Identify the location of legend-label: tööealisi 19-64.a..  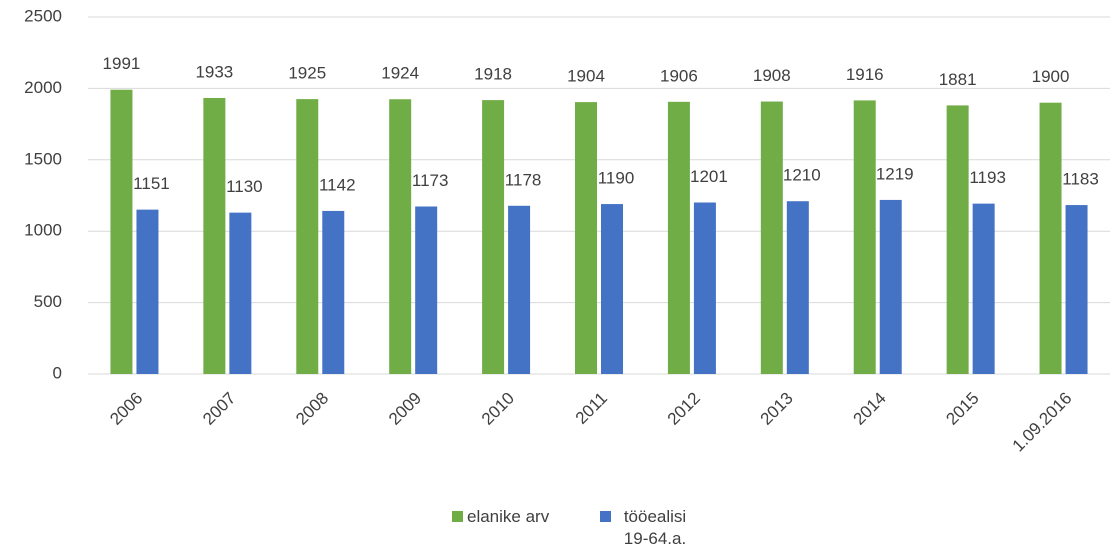
(655, 527).